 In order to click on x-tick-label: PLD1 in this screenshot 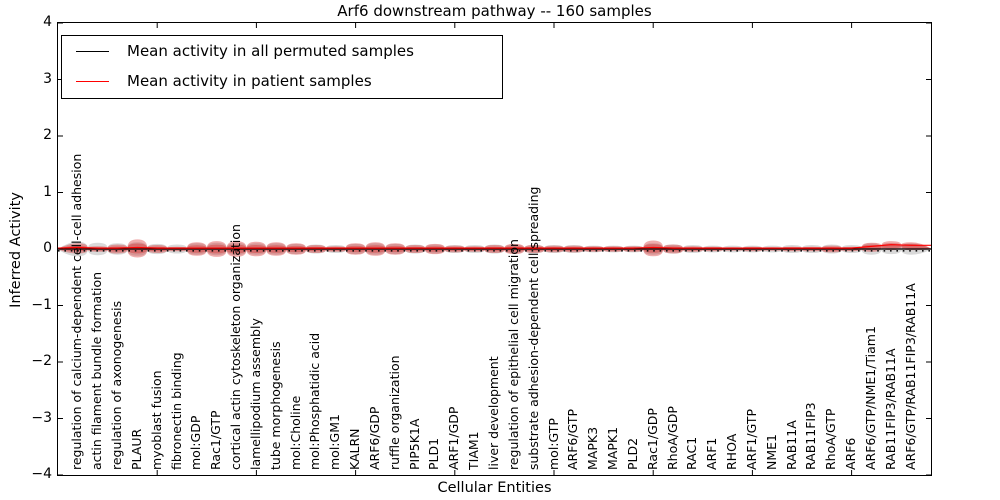, I will do `click(434, 453)`.